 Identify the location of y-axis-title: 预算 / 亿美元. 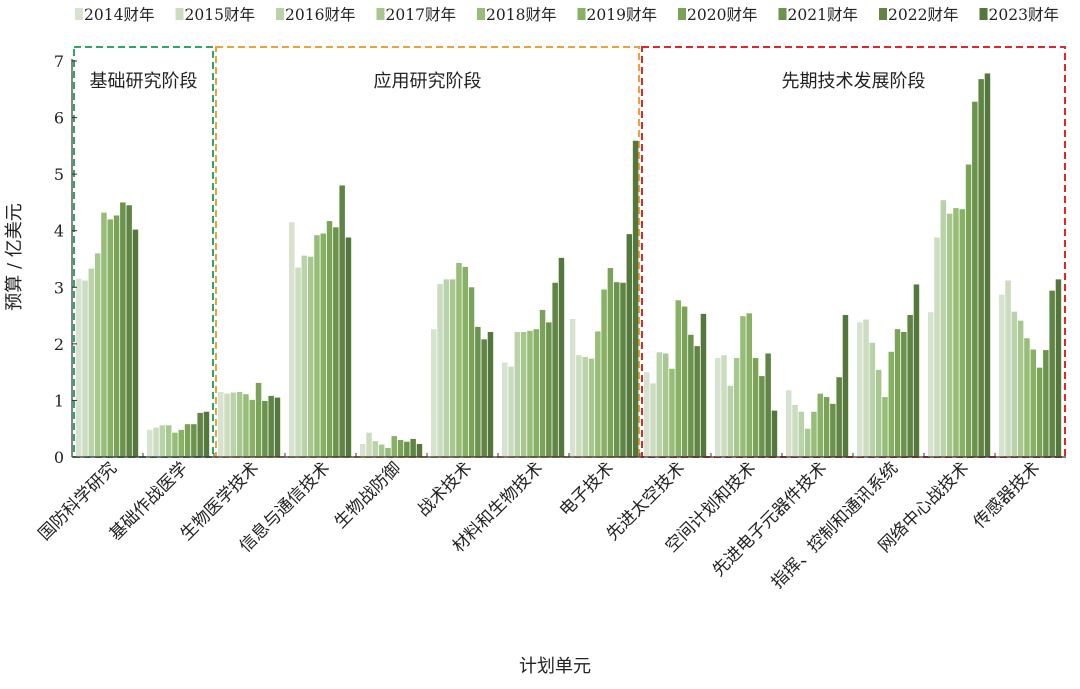
(14, 257).